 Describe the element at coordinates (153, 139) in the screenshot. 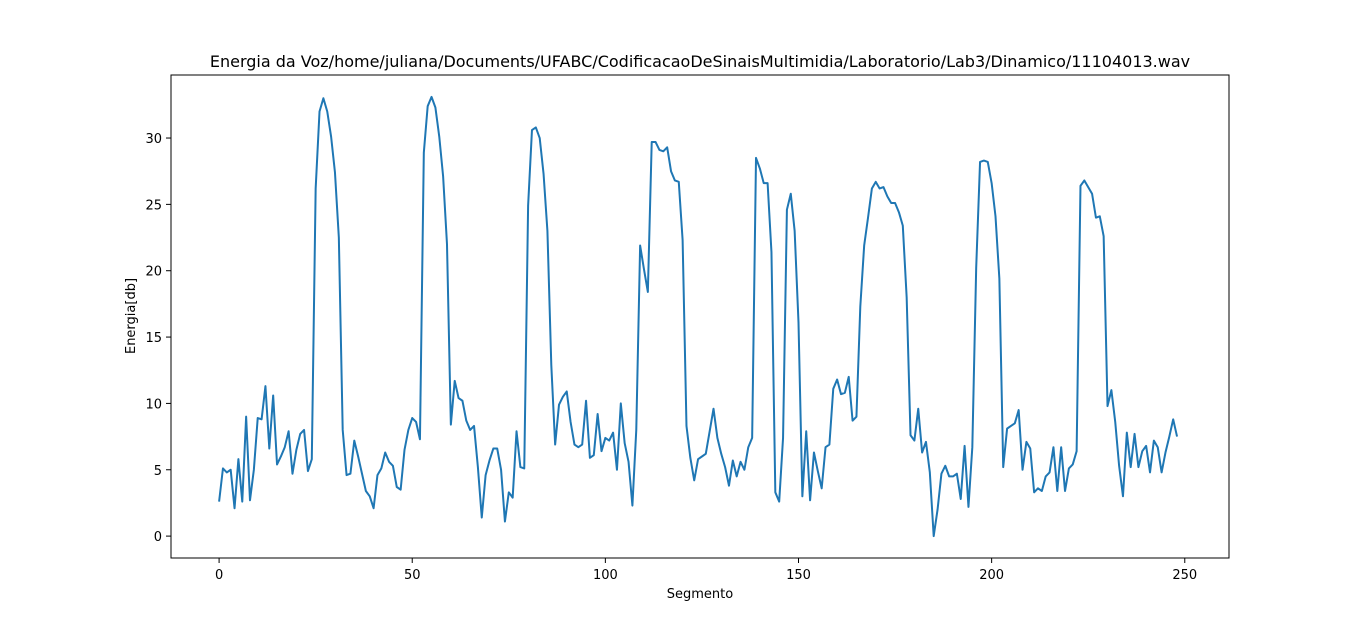

I see `y-tick-label: 30` at that location.